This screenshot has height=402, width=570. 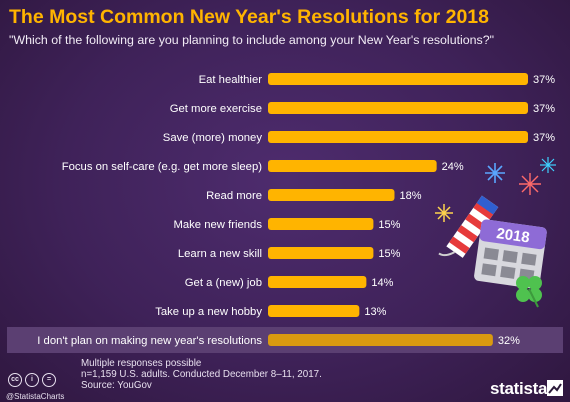 What do you see at coordinates (509, 341) in the screenshot?
I see `value-label: 32%` at bounding box center [509, 341].